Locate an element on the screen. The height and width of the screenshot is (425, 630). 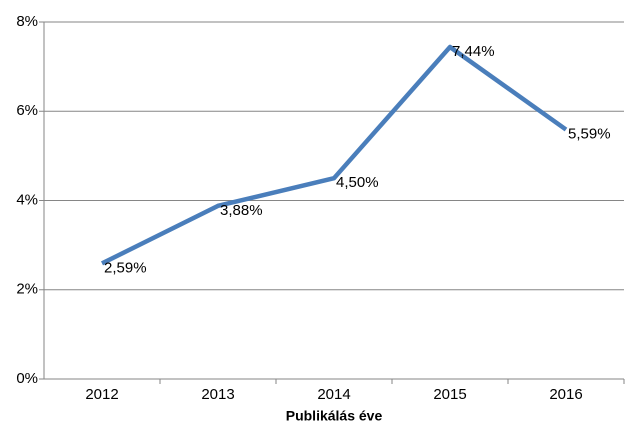
y-tick-label: 6% is located at coordinates (27, 110).